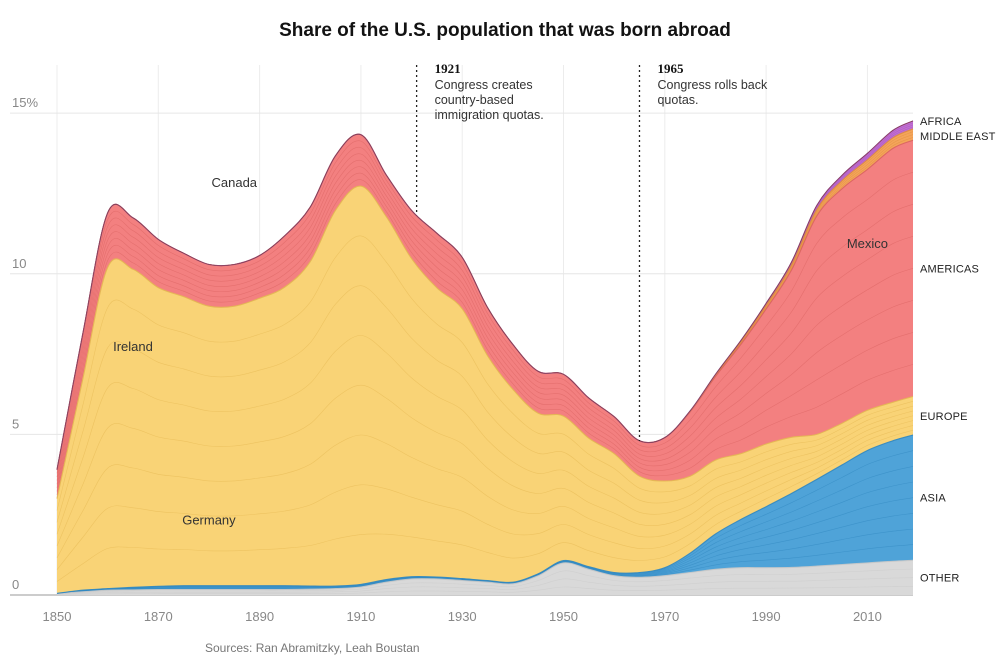 This screenshot has height=665, width=998. What do you see at coordinates (133, 346) in the screenshot?
I see `inline-label-ireland: Ireland` at bounding box center [133, 346].